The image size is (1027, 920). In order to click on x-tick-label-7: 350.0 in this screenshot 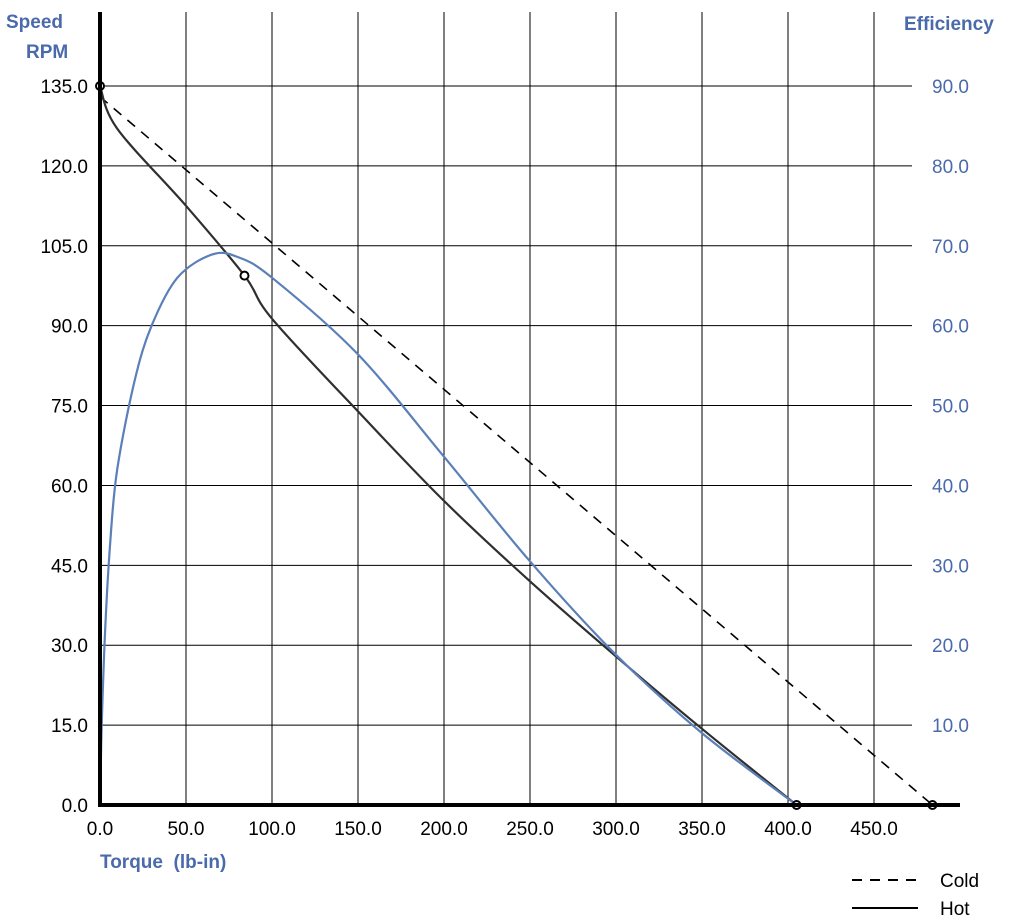, I will do `click(702, 829)`.